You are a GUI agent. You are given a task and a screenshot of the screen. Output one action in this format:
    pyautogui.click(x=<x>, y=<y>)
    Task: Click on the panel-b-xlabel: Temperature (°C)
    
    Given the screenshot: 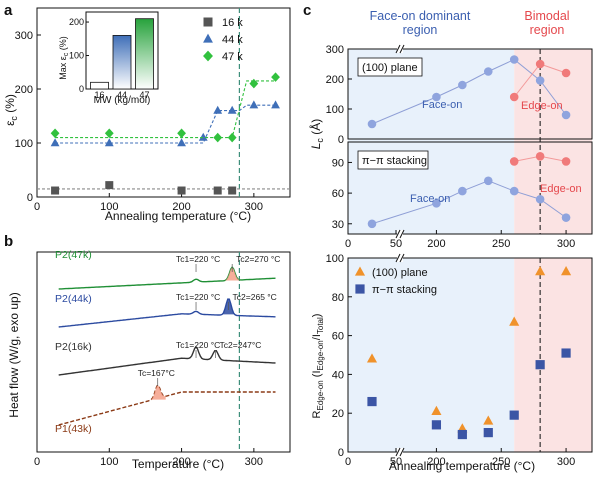 What is the action you would take?
    pyautogui.click(x=178, y=464)
    